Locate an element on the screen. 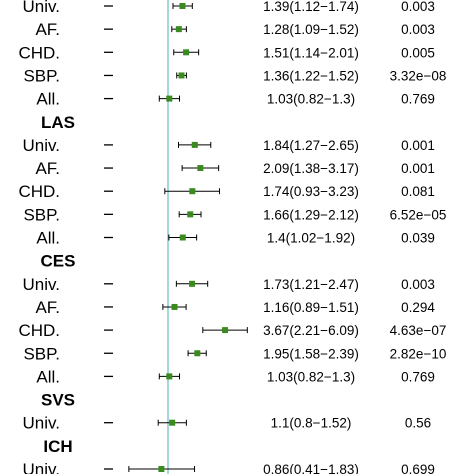 The width and height of the screenshot is (474, 474). p-value: 0.039 is located at coordinates (418, 238).